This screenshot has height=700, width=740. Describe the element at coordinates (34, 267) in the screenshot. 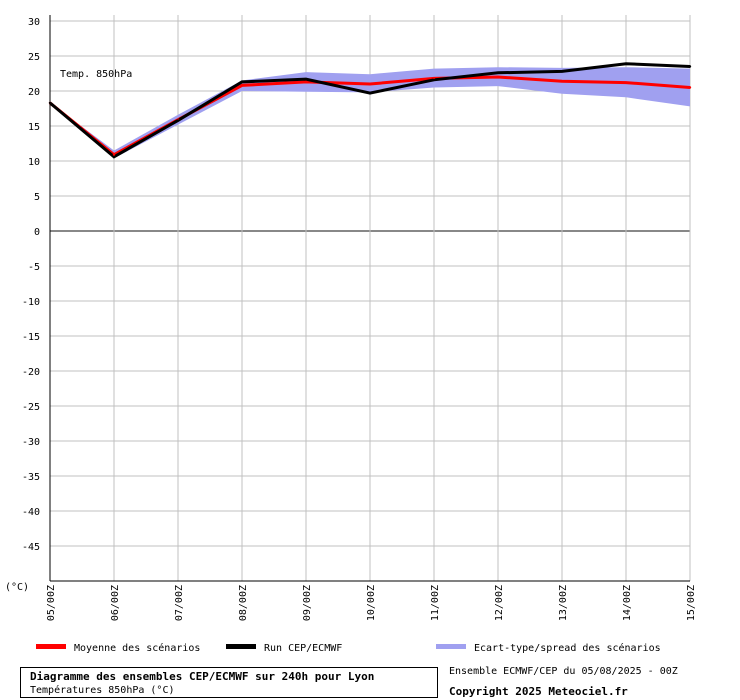

I see `y-tick-label: -5` at that location.